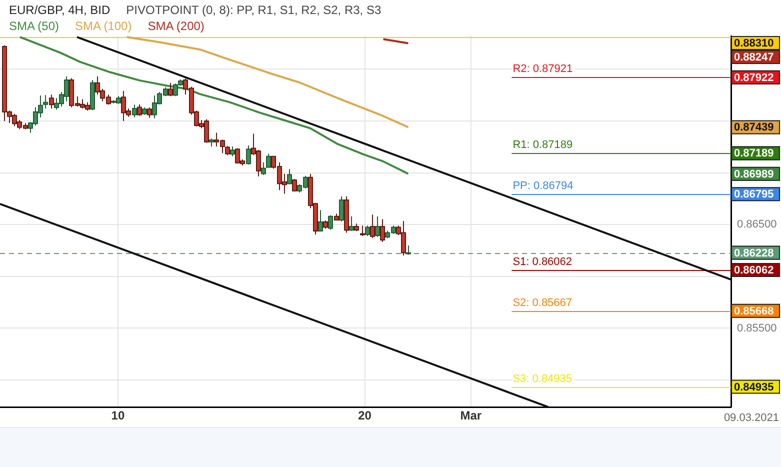 Image resolution: width=781 pixels, height=467 pixels. Describe the element at coordinates (365, 415) in the screenshot. I see `x-tick-label: 20` at that location.